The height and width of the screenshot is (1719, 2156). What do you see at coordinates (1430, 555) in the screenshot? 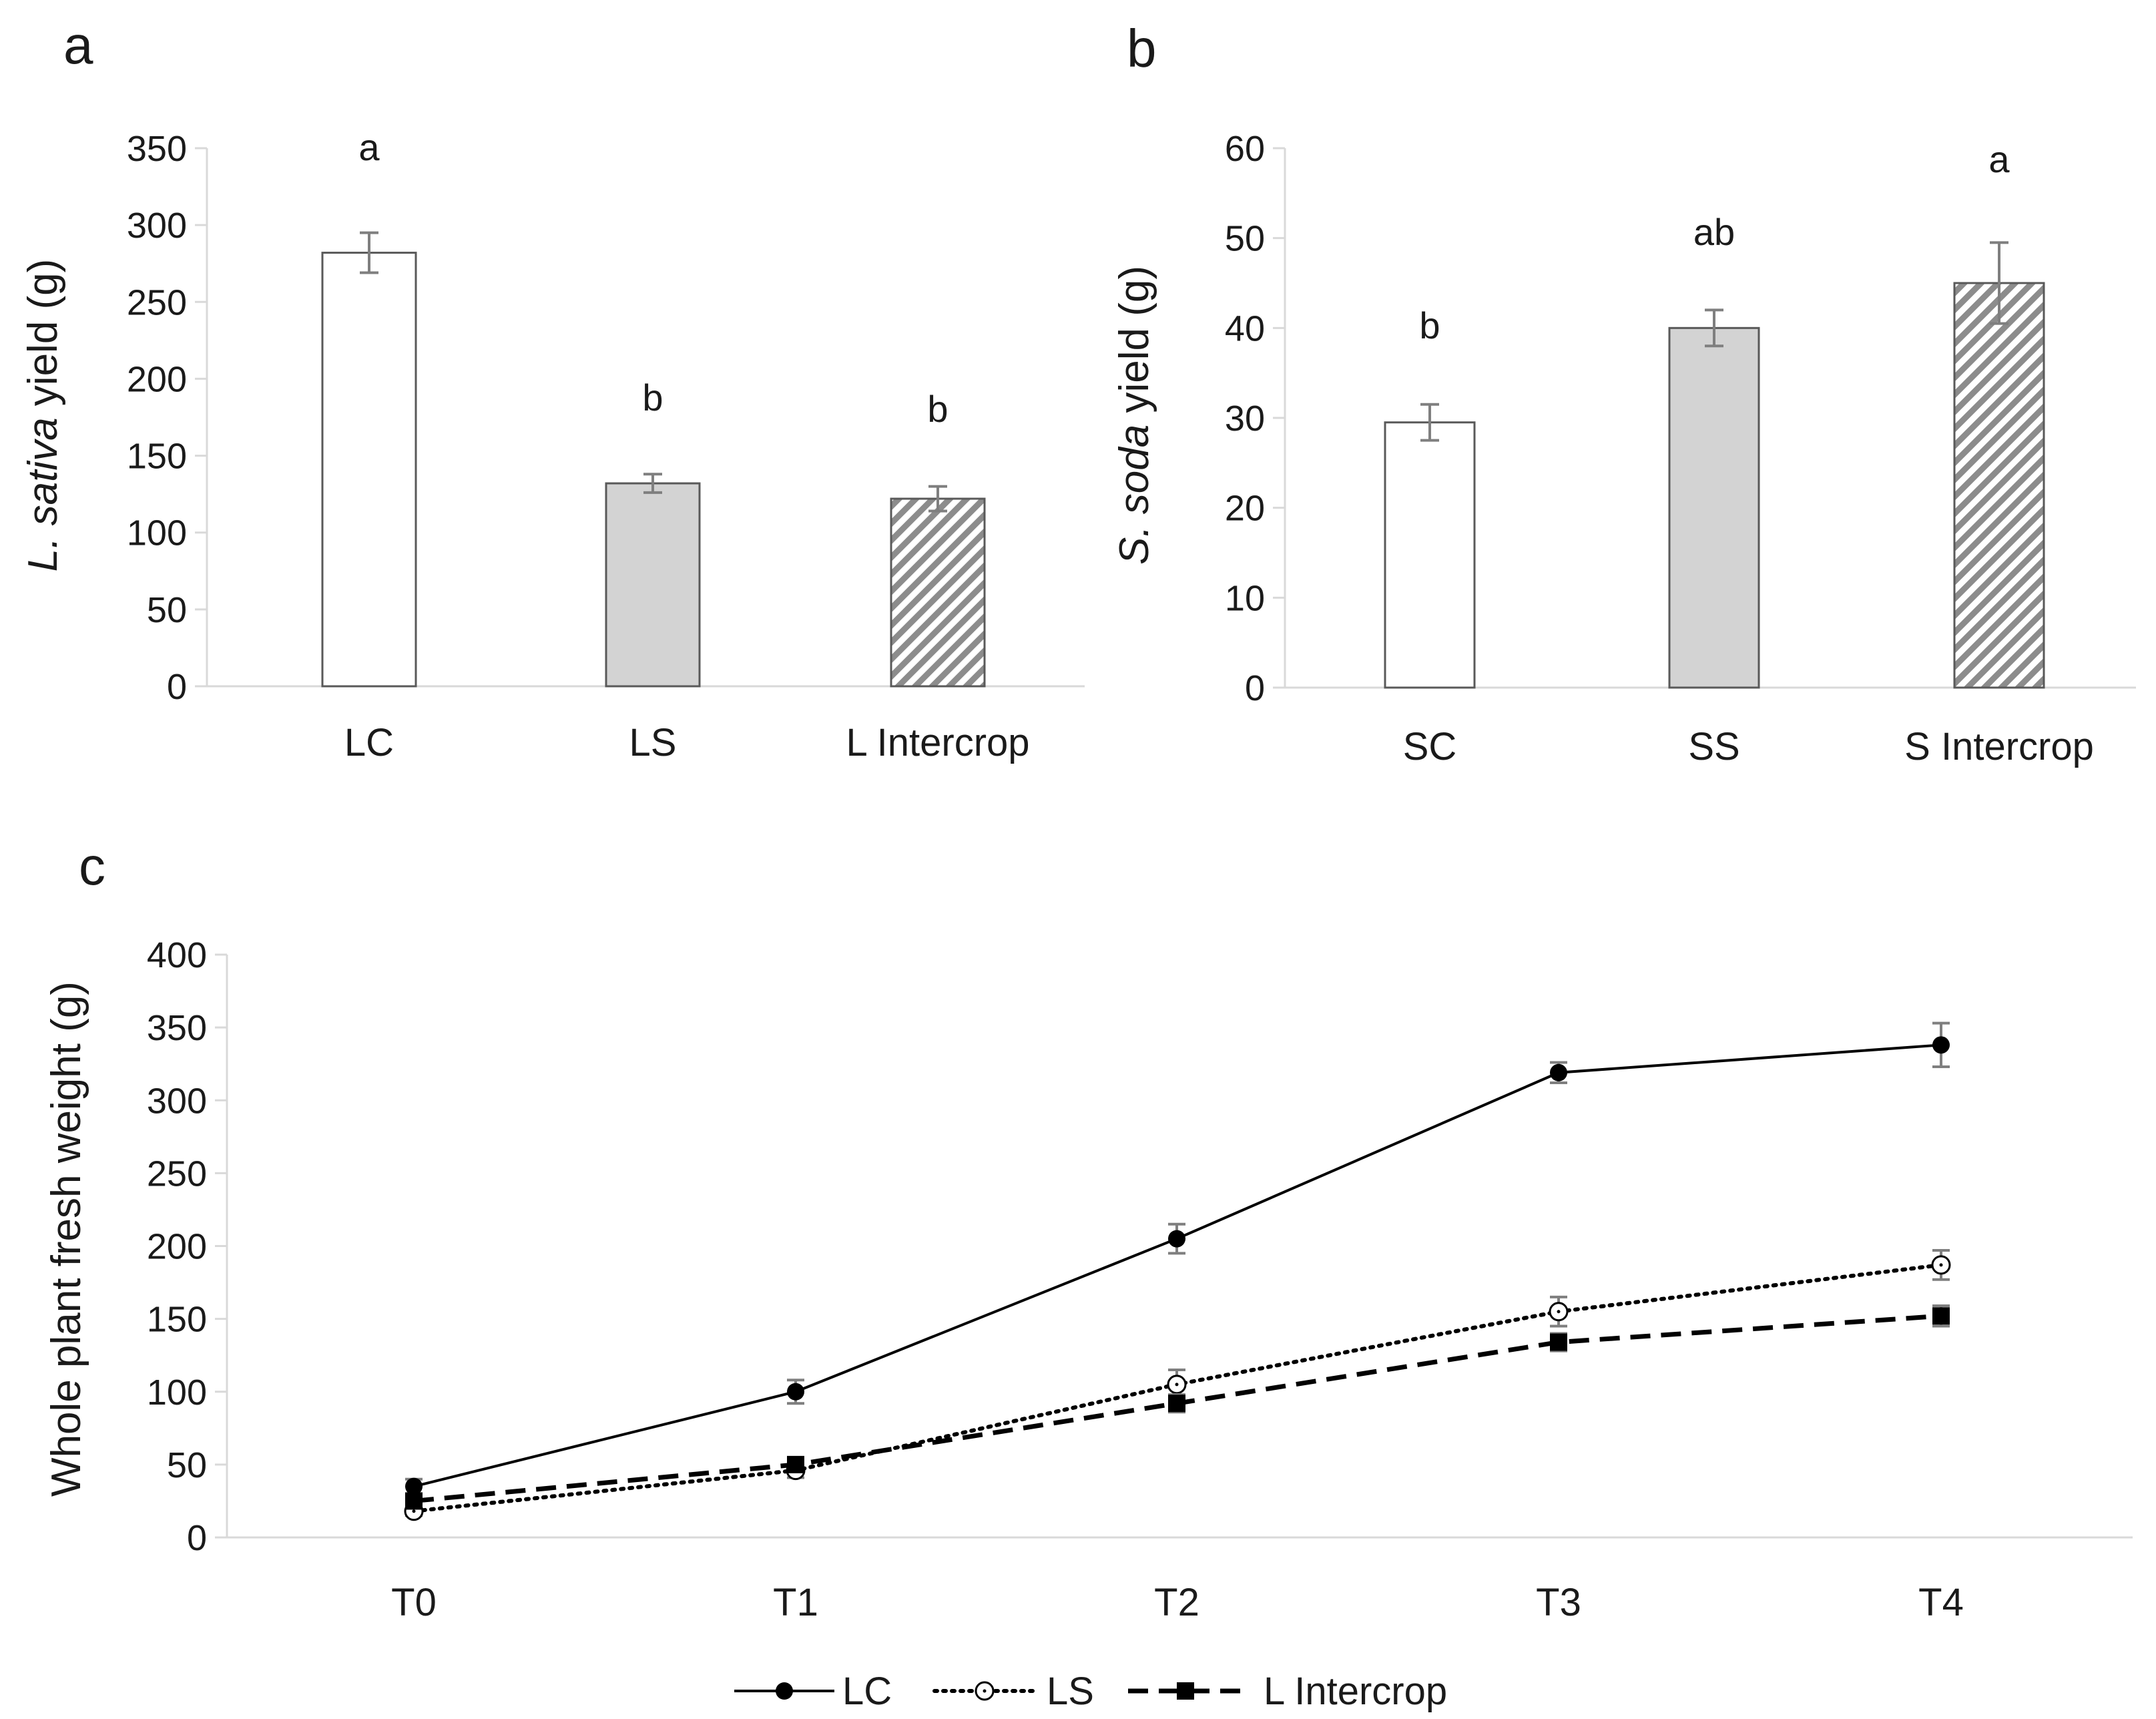
I see `panel-b-bar-sc` at bounding box center [1430, 555].